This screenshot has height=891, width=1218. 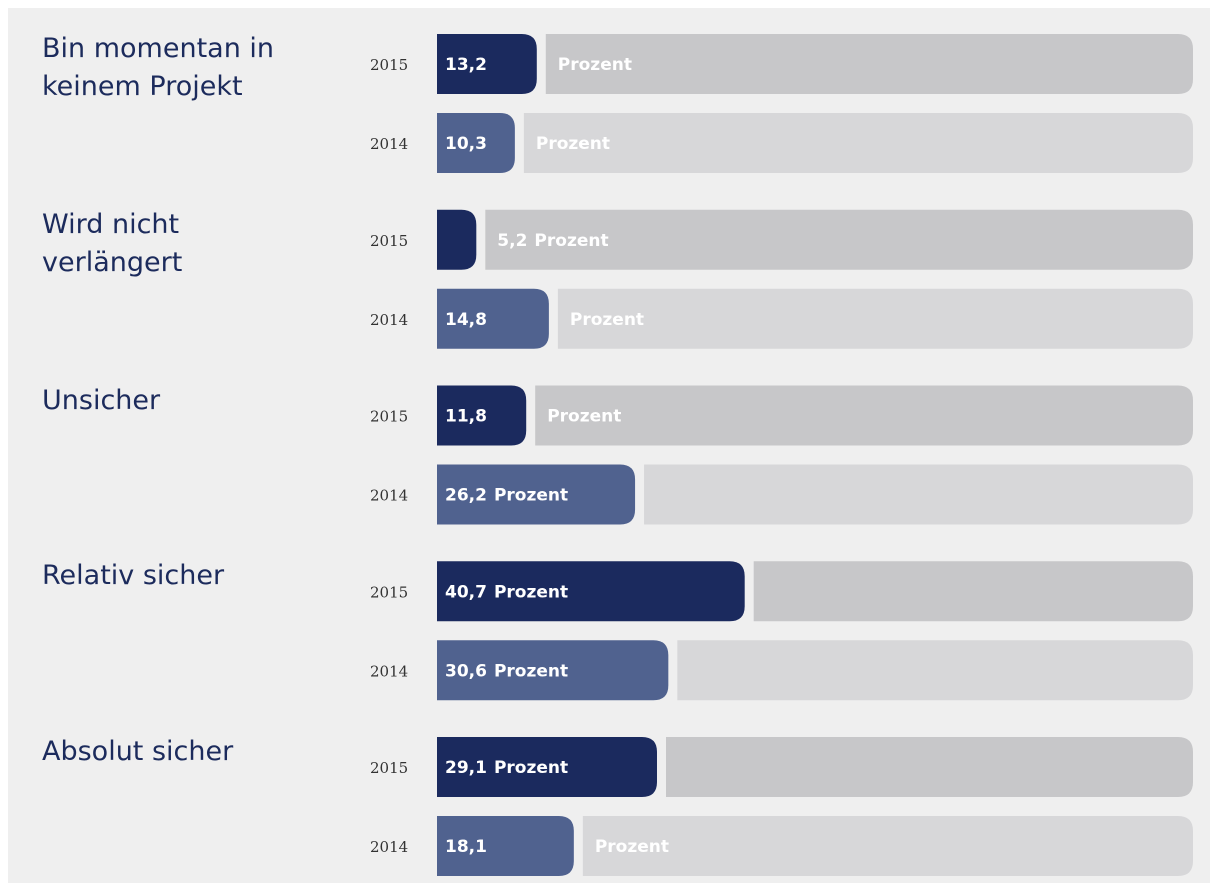 What do you see at coordinates (158, 67) in the screenshot?
I see `category-label: Bin momentan in keinem Projekt` at bounding box center [158, 67].